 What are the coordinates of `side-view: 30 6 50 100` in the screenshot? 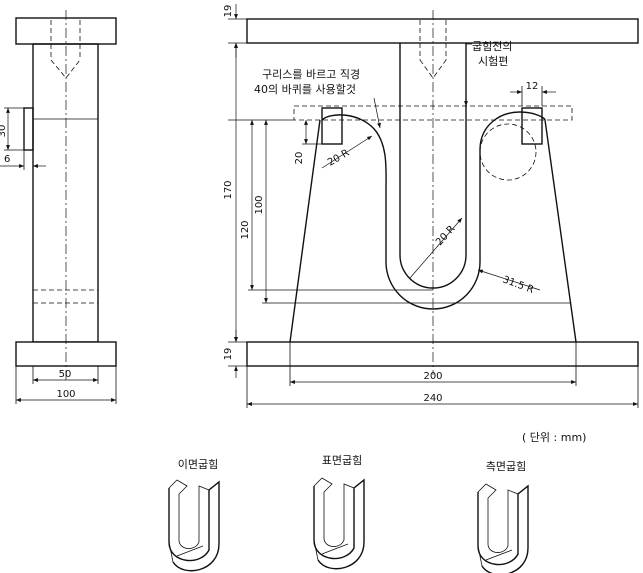 It's located at (58, 207).